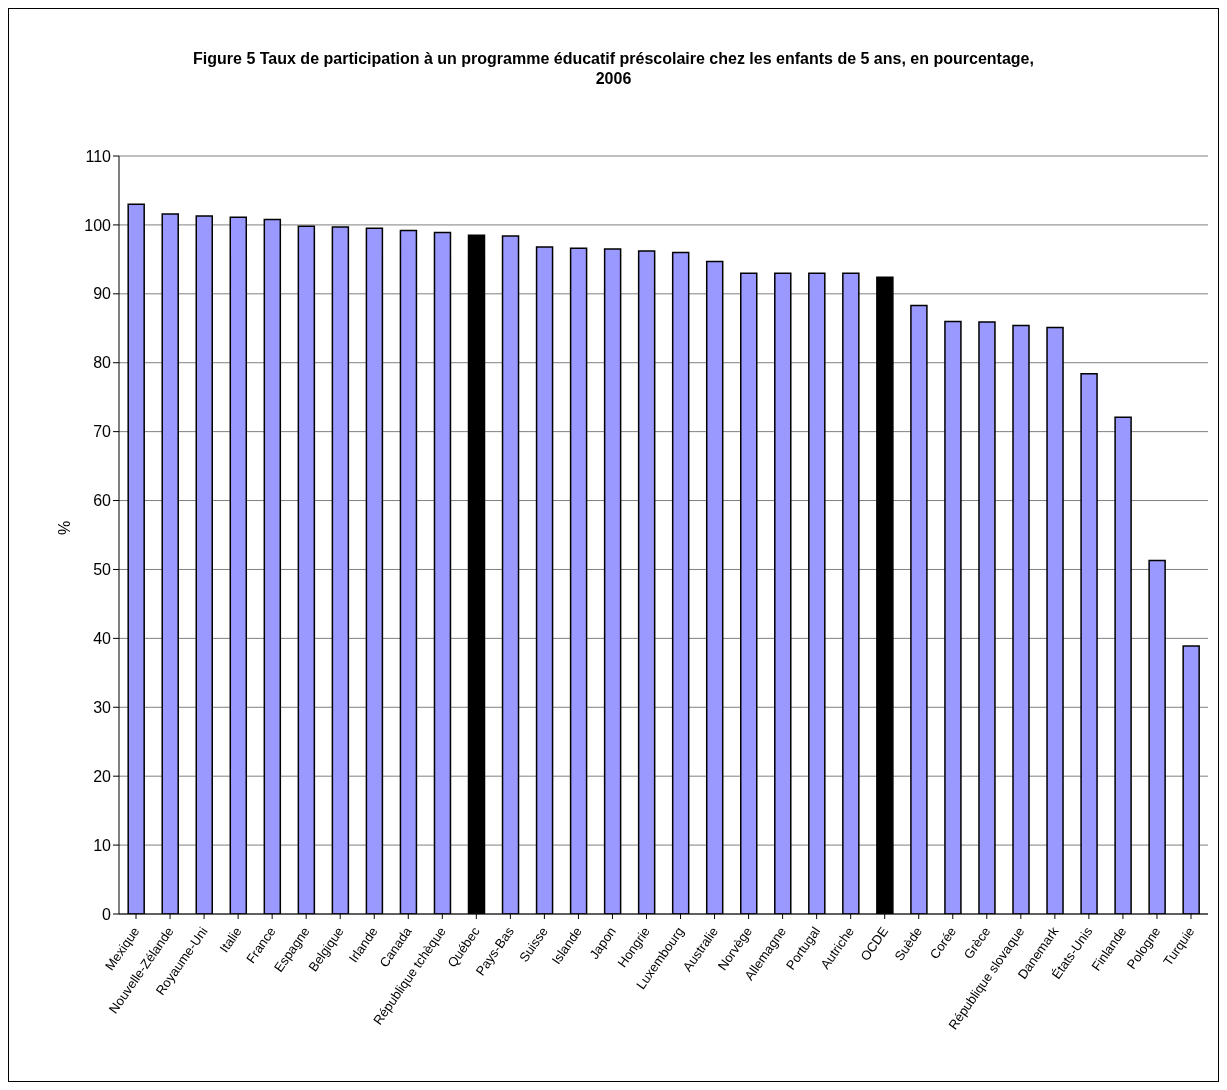 The width and height of the screenshot is (1227, 1090). Describe the element at coordinates (102, 501) in the screenshot. I see `y-tick-label: 60` at that location.